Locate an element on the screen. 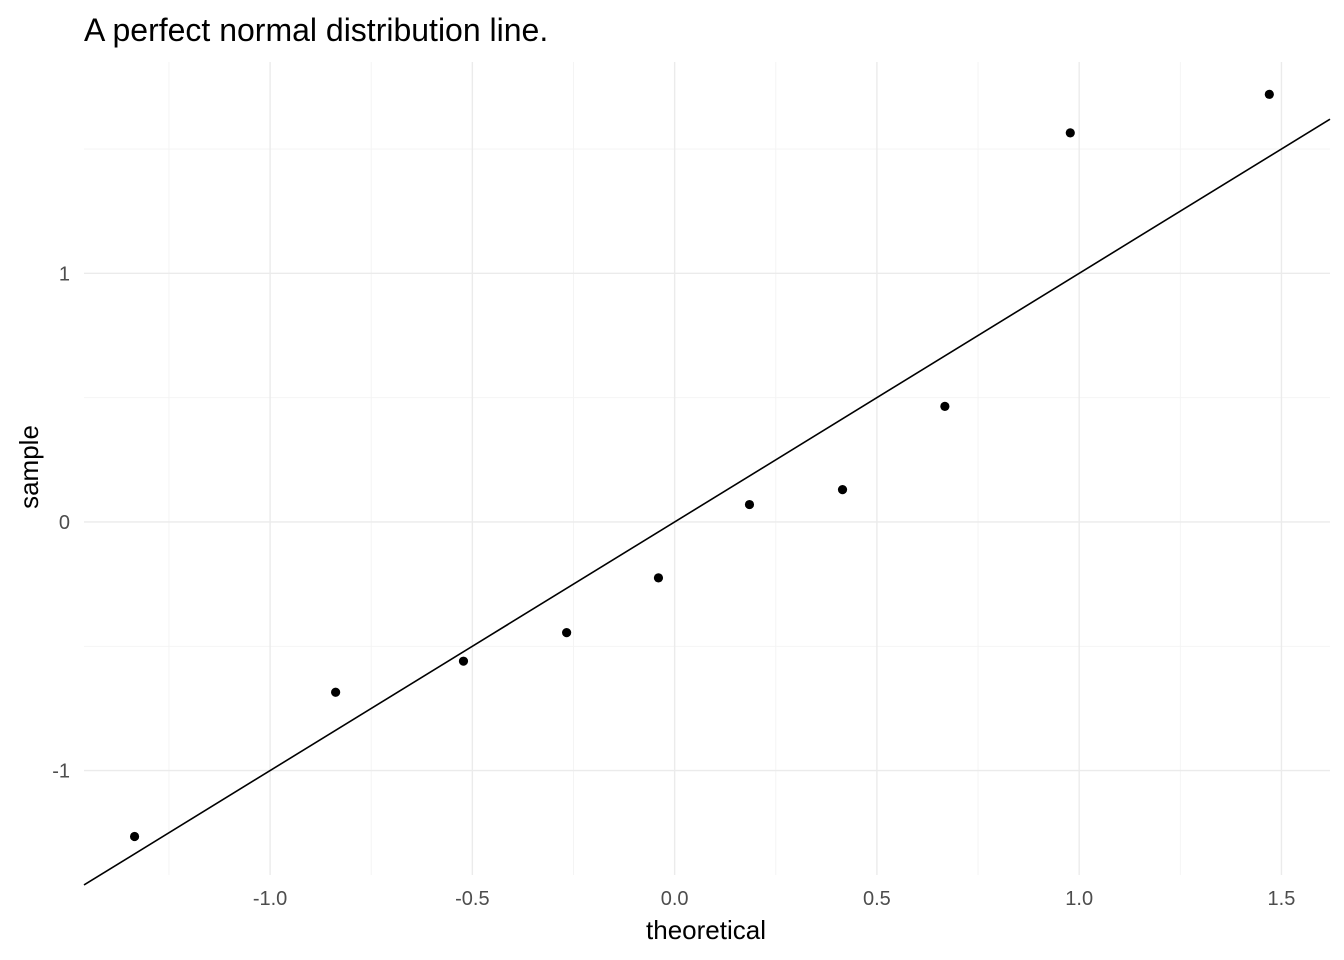 This screenshot has height=960, width=1344. x-tick-label: 0.0 is located at coordinates (675, 899).